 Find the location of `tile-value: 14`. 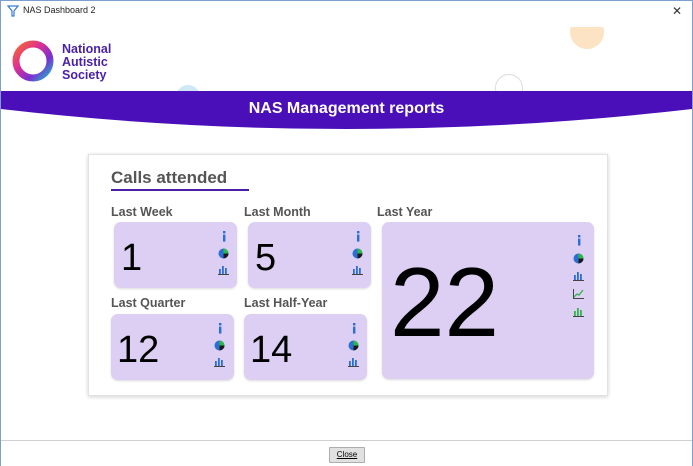

tile-value: 14 is located at coordinates (271, 350).